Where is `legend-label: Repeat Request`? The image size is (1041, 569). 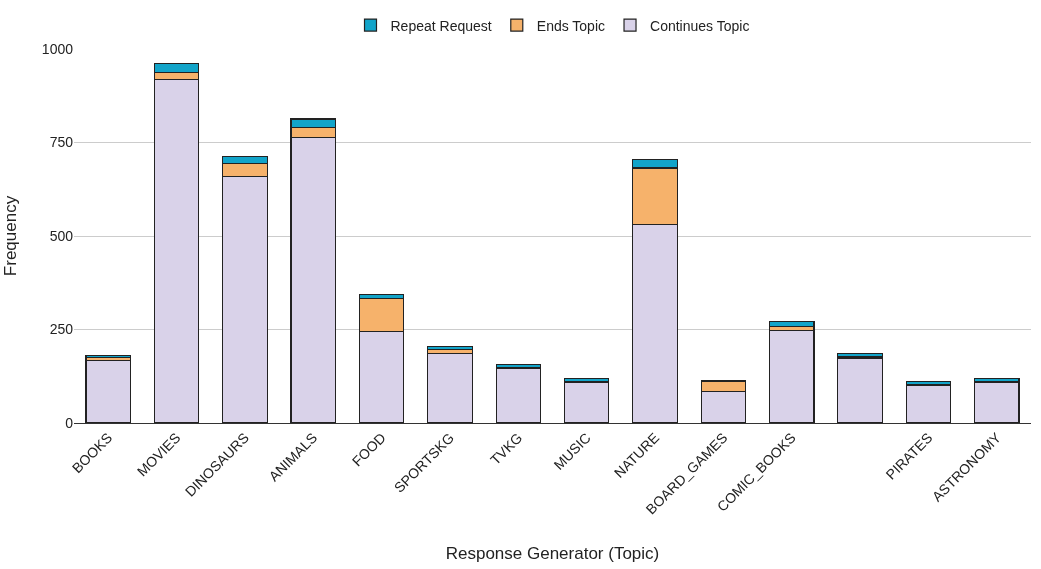 legend-label: Repeat Request is located at coordinates (441, 25).